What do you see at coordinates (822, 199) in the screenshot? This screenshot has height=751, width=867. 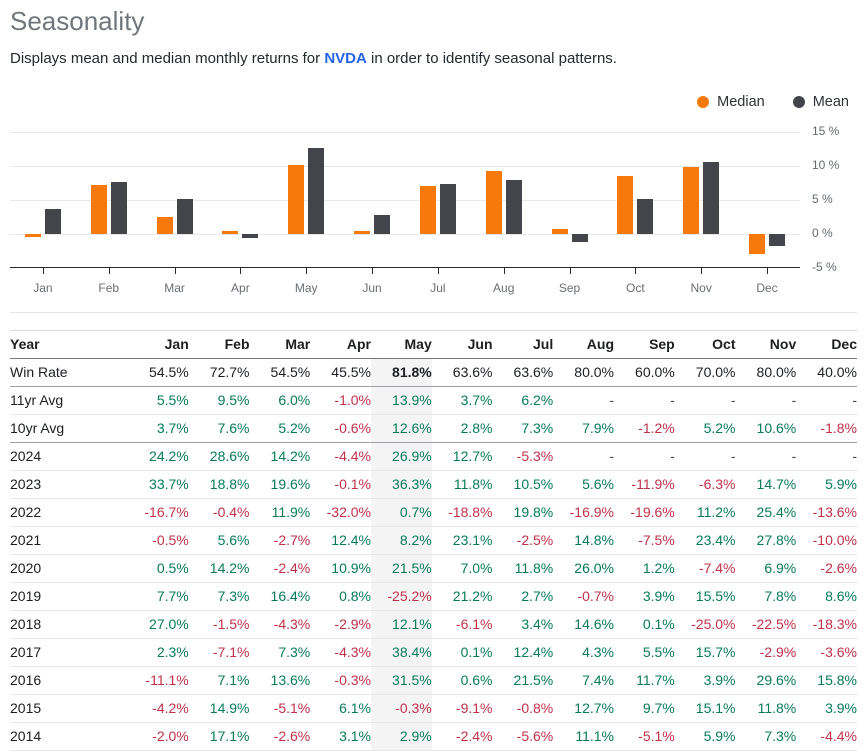 I see `y-axis-tick-label: 5 %` at bounding box center [822, 199].